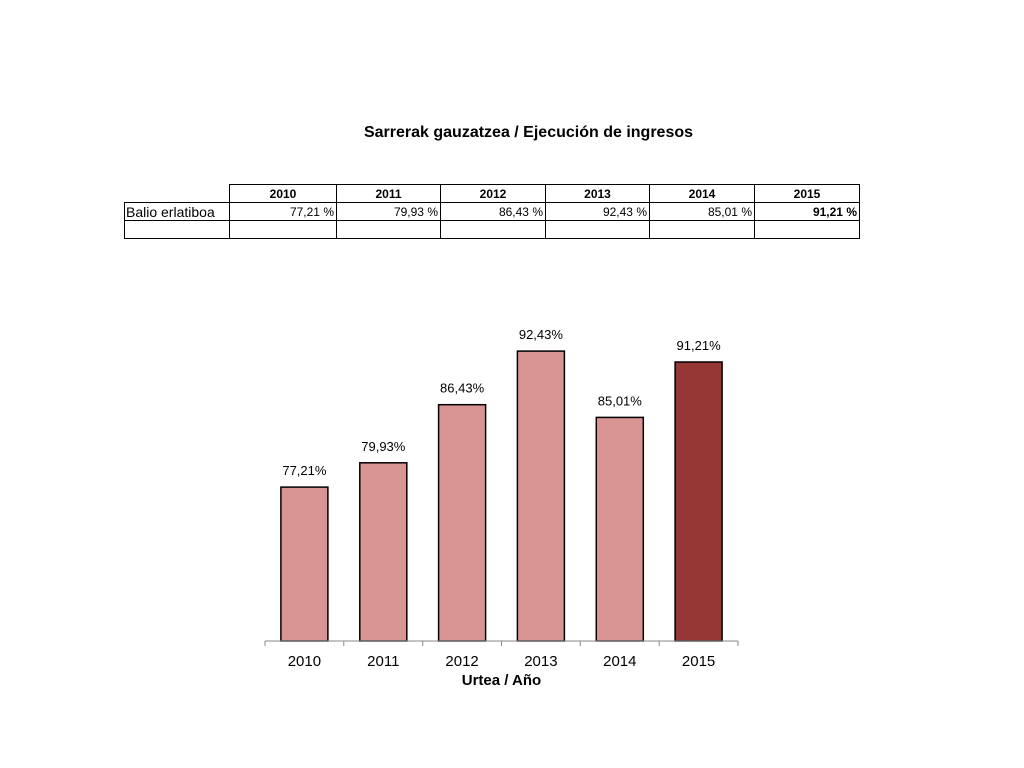 The width and height of the screenshot is (1024, 768). I want to click on table-cell: 91,21 %, so click(807, 211).